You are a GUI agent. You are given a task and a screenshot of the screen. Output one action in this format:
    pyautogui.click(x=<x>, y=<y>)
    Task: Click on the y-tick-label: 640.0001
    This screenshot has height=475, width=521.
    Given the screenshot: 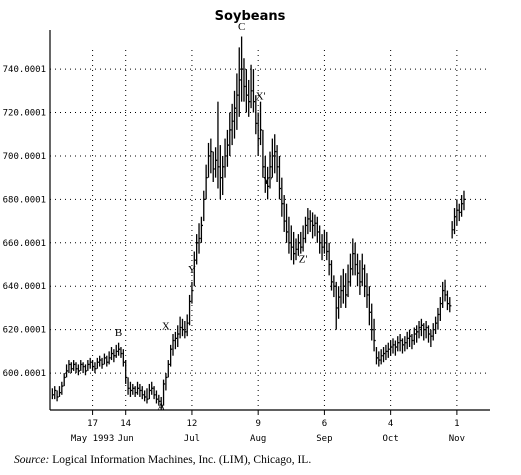 What is the action you would take?
    pyautogui.click(x=24, y=287)
    